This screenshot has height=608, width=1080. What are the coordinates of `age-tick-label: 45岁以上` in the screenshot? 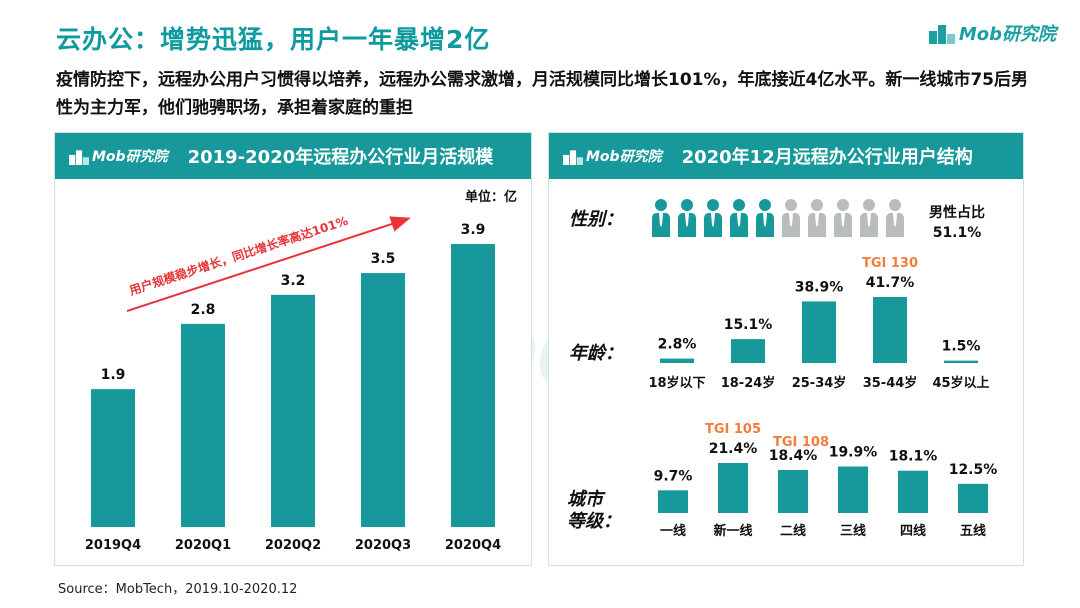 It's located at (960, 383).